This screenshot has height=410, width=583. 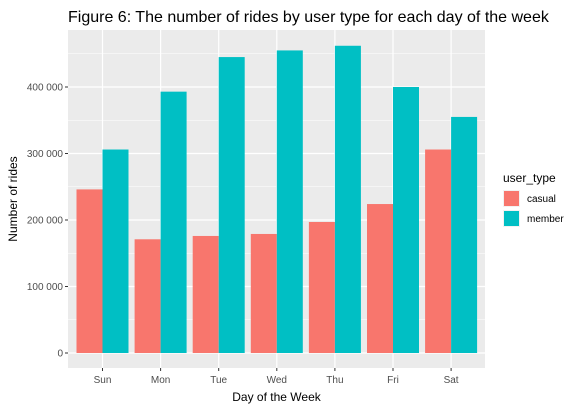 What do you see at coordinates (218, 380) in the screenshot?
I see `x-tick-label-tue: Tue` at bounding box center [218, 380].